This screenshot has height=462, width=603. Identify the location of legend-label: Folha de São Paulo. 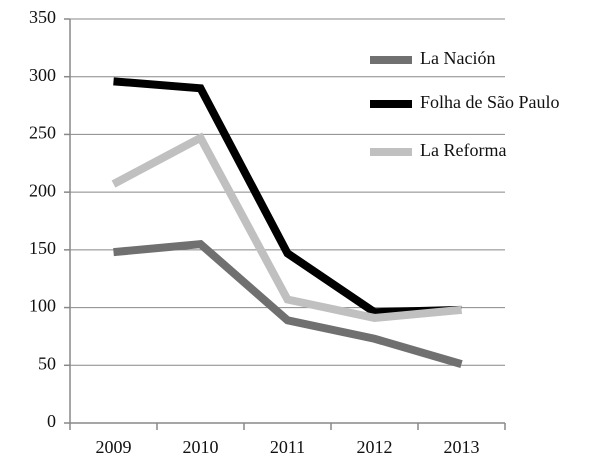
(490, 102).